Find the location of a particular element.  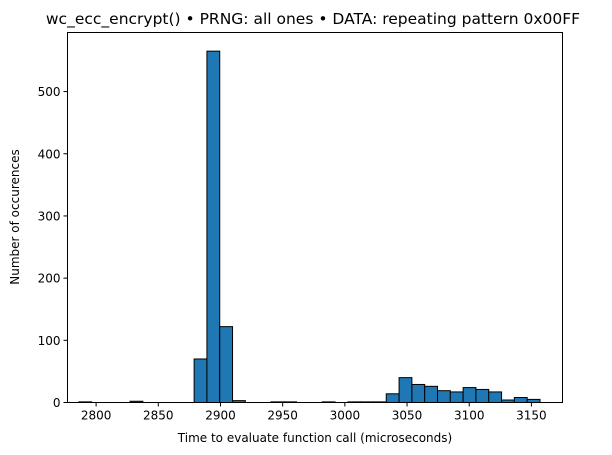

x-tick-label: 2850 is located at coordinates (158, 416).